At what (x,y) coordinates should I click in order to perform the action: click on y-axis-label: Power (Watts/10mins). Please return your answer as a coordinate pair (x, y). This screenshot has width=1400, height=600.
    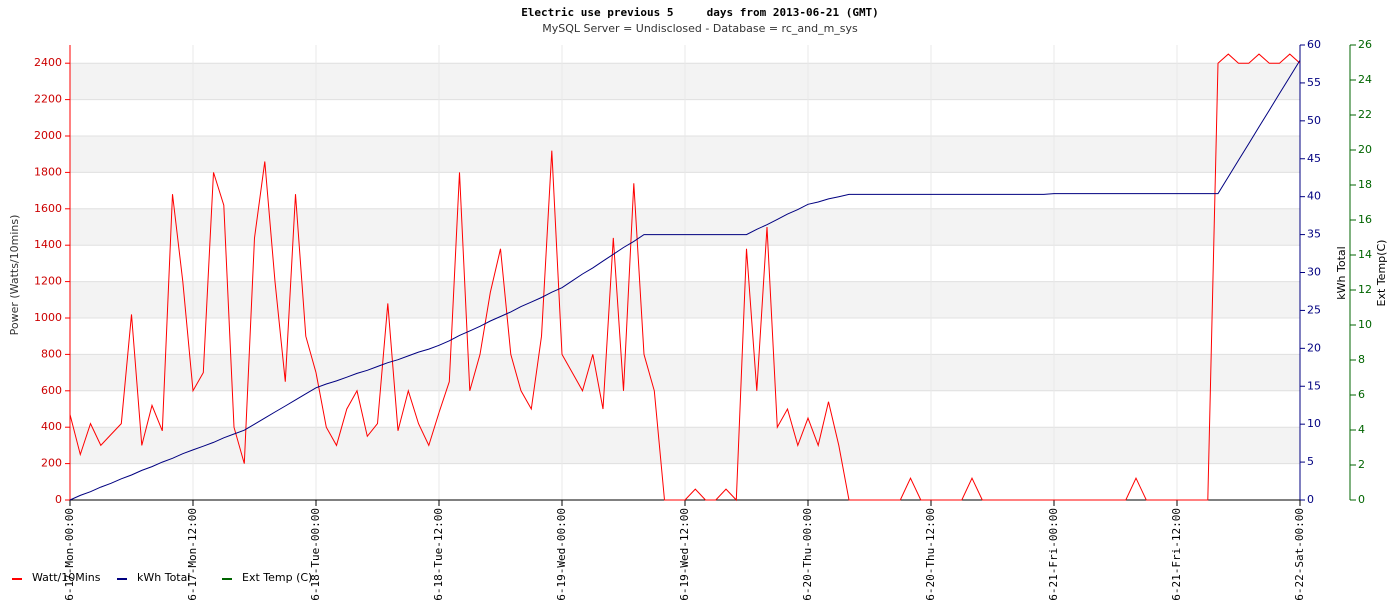
    Looking at the image, I should click on (14, 275).